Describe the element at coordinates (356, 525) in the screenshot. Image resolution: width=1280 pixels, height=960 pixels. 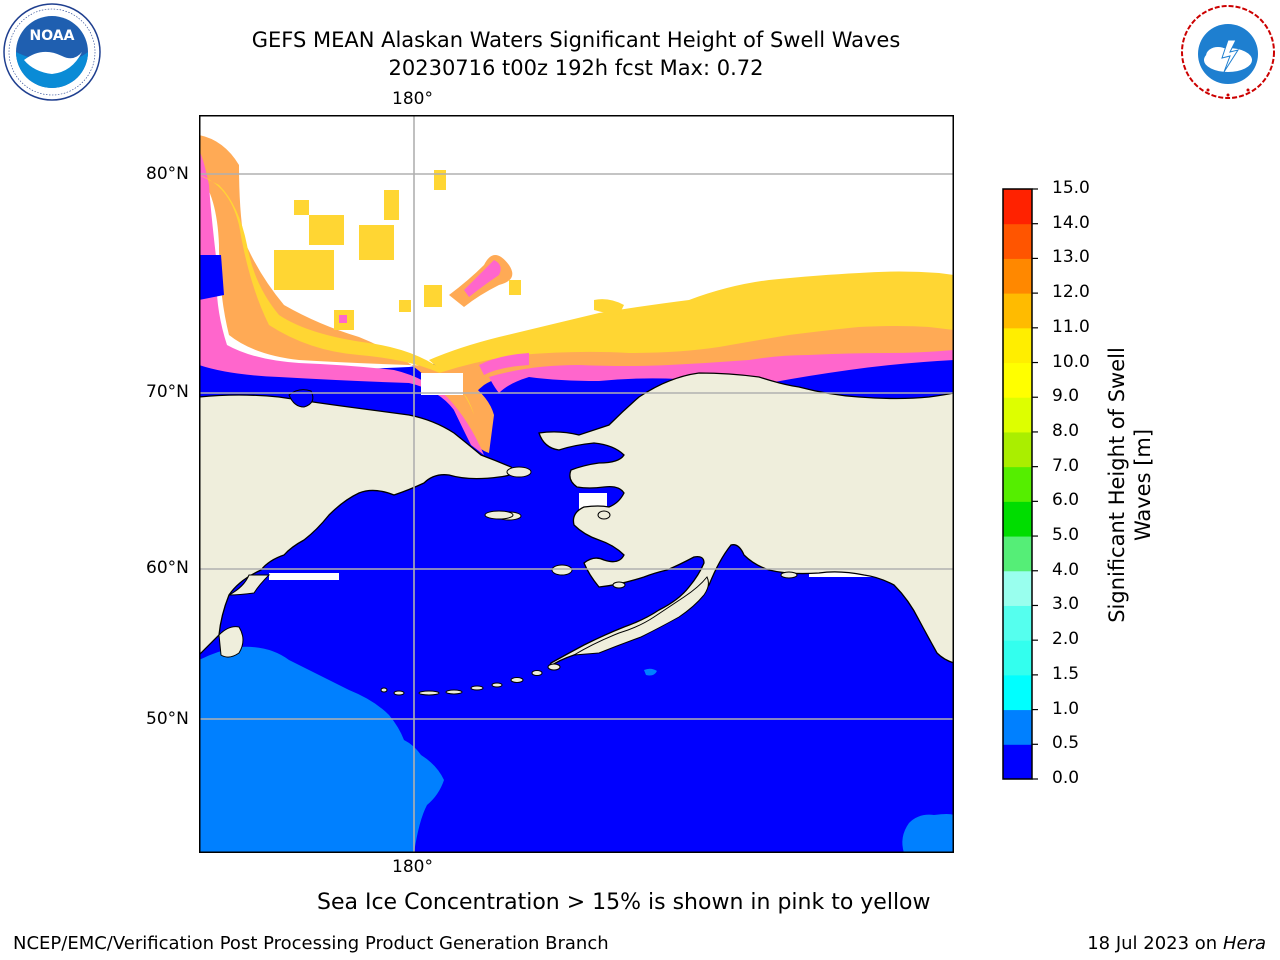
I see `land-siberia` at that location.